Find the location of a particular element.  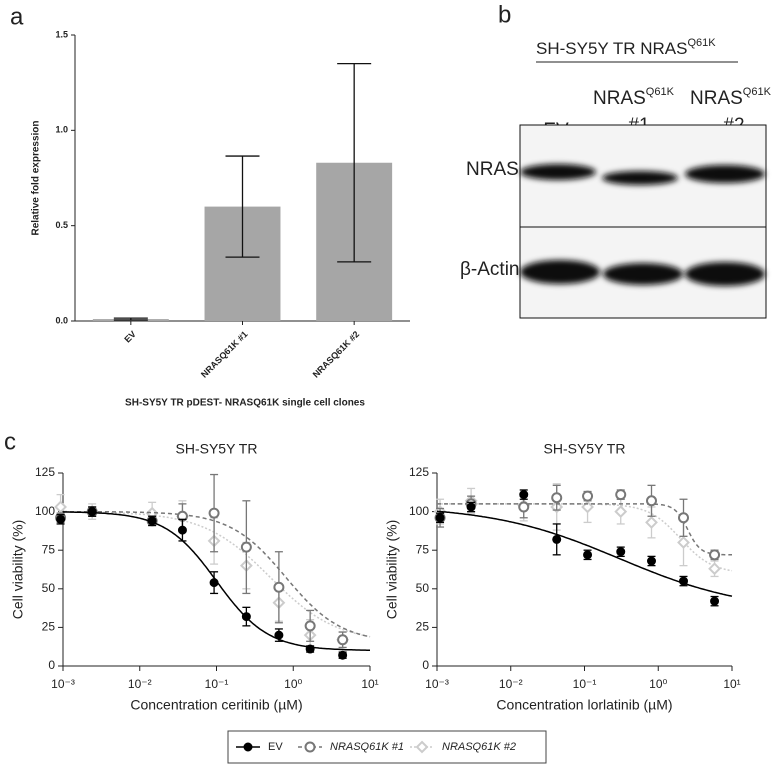

y-tick-label: 1.5 is located at coordinates (61, 34).